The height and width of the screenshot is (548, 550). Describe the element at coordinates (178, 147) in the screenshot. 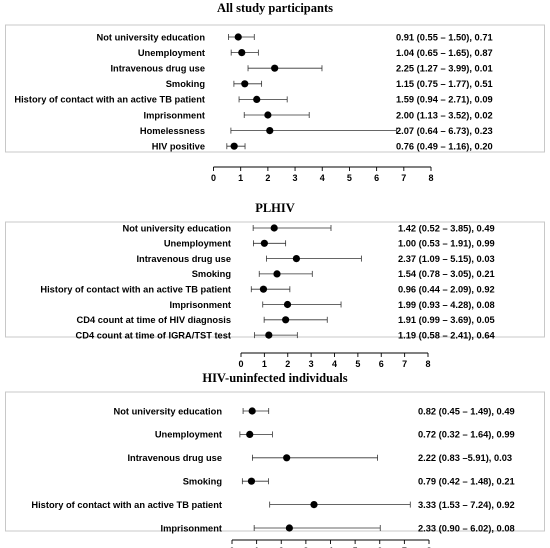

I see `row-label: HIV positive` at that location.